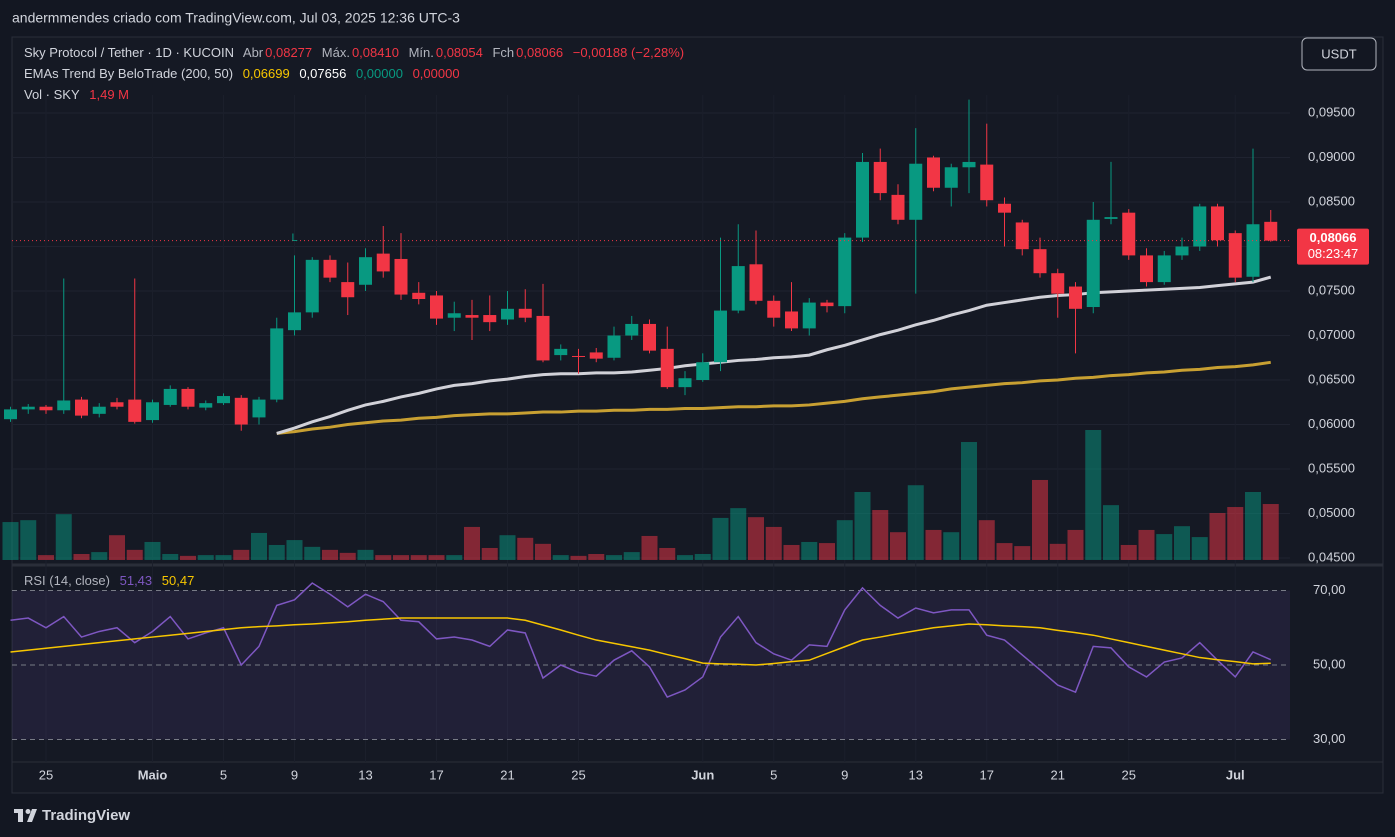  Describe the element at coordinates (67, 580) in the screenshot. I see `rsi-title: RSI (14, close)` at that location.